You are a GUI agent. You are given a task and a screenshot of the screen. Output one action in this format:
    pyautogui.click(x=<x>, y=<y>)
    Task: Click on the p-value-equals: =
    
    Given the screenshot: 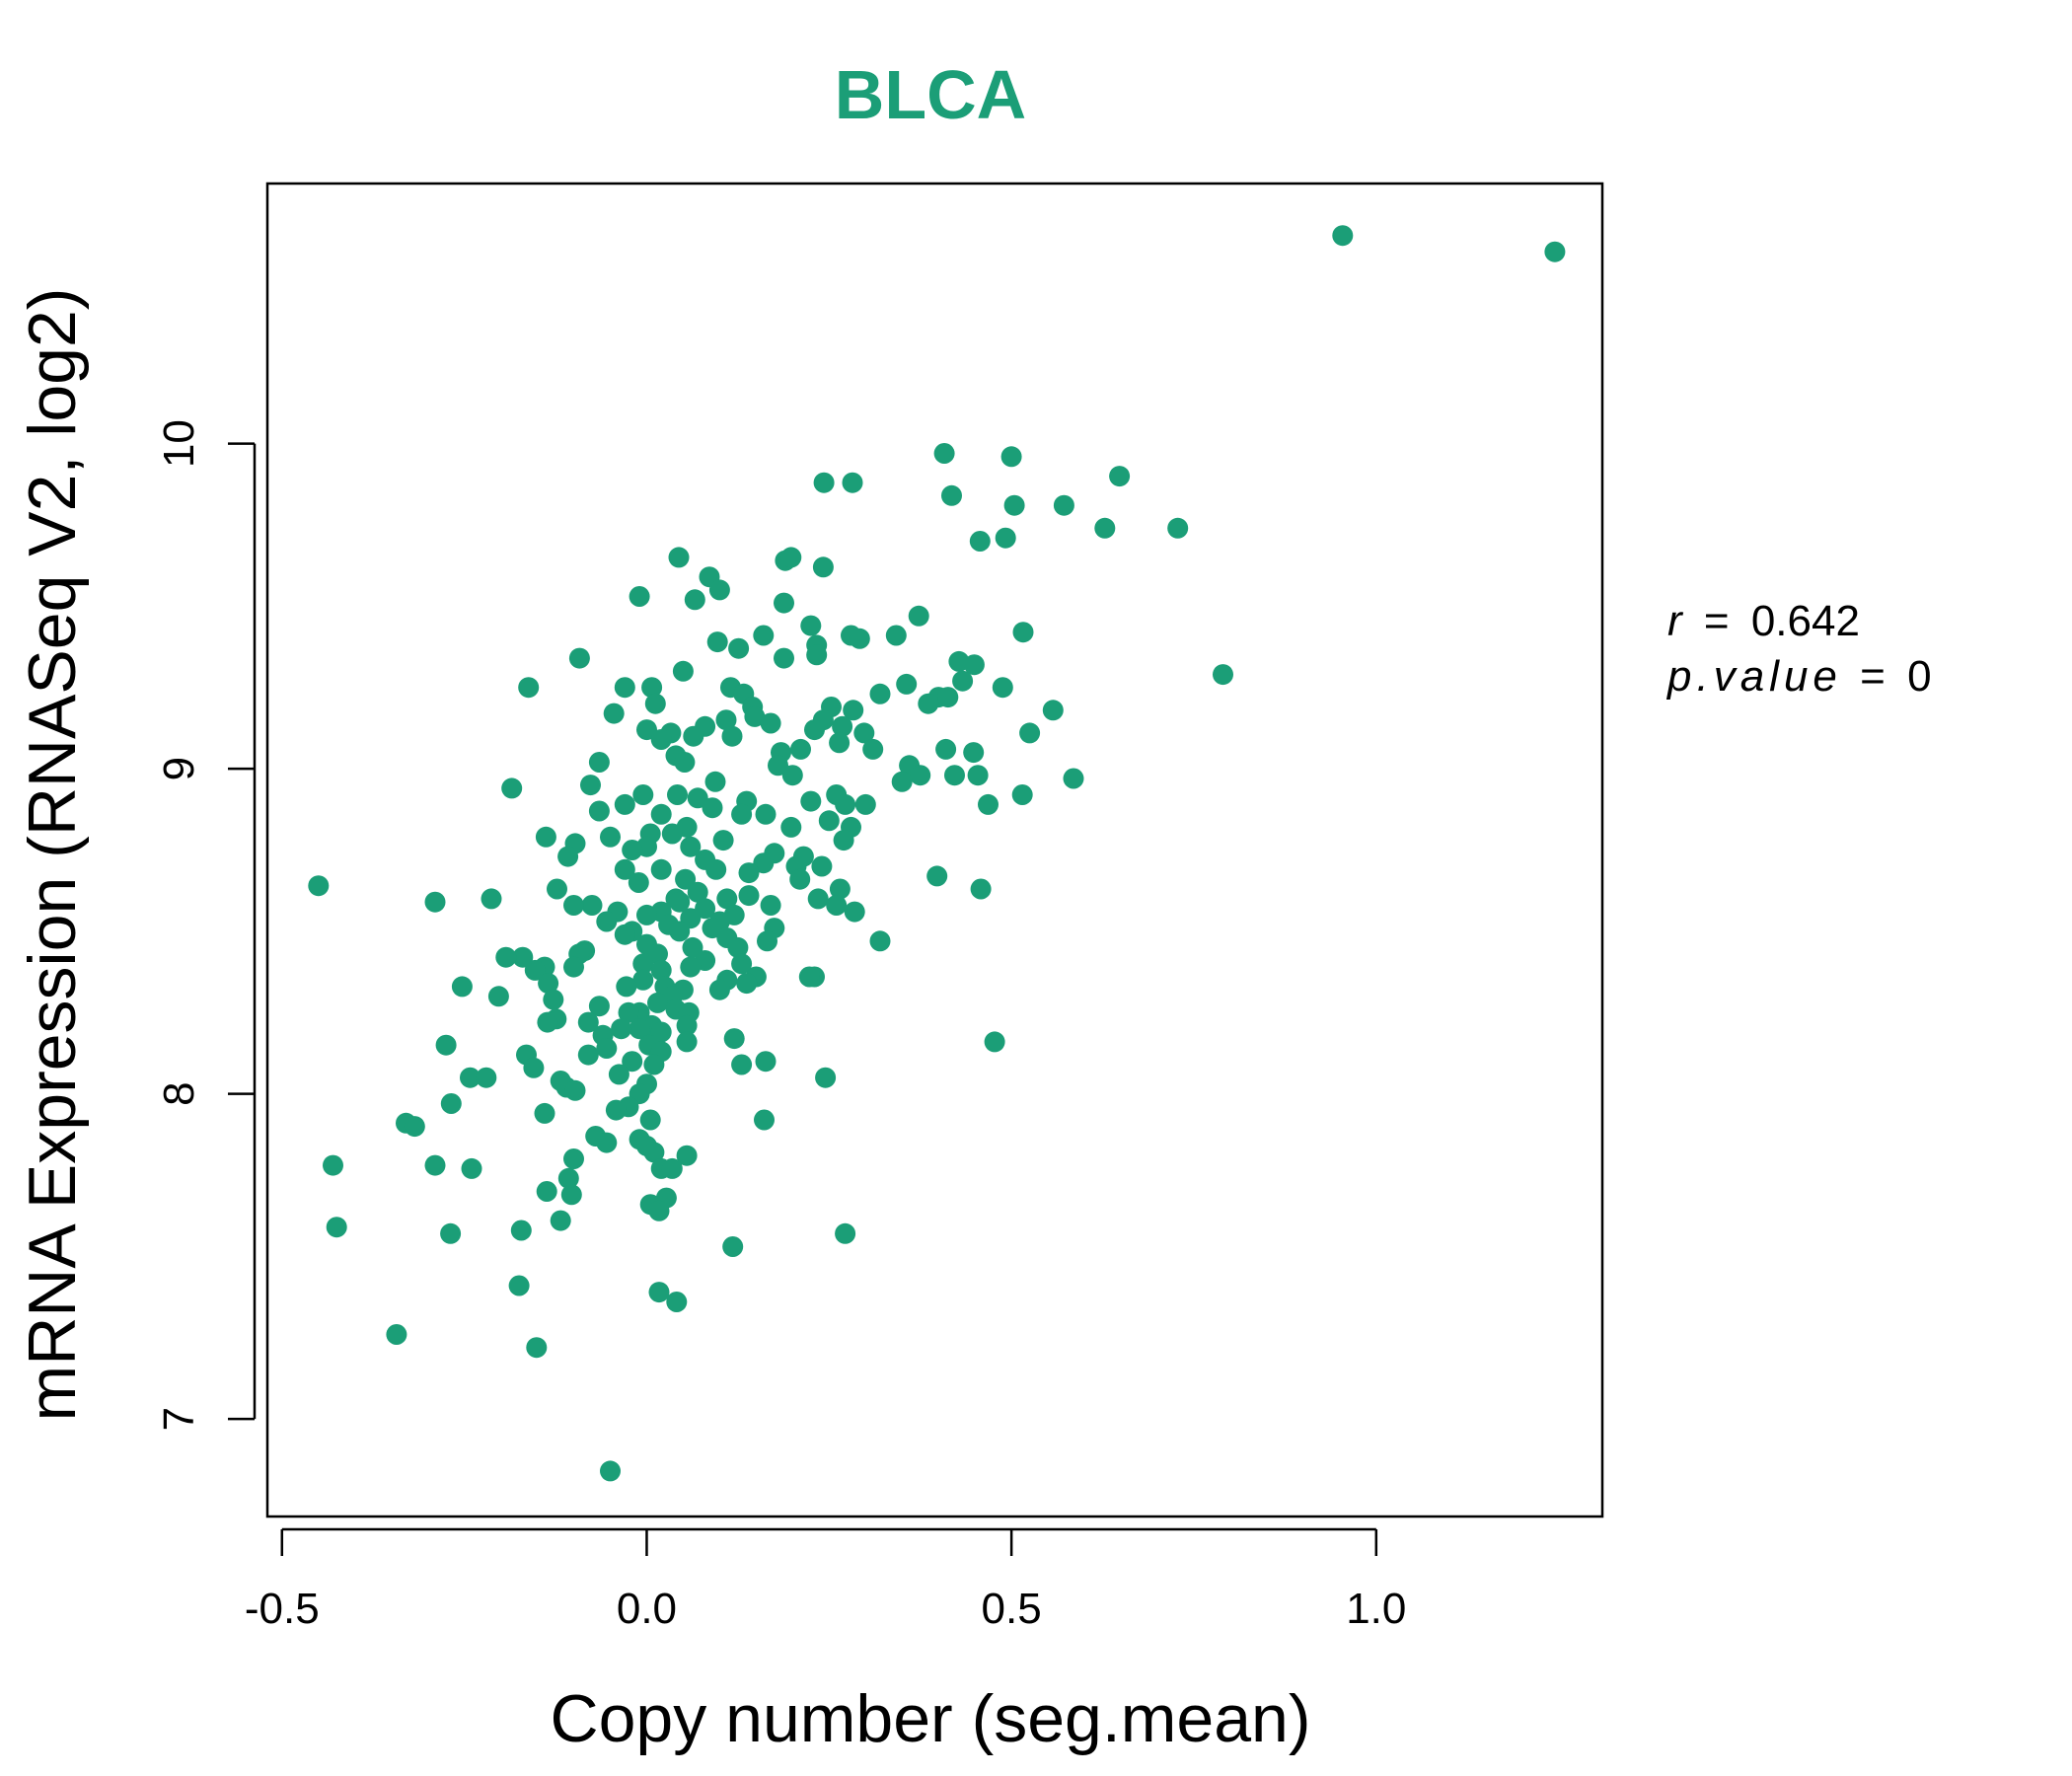 What is the action you would take?
    pyautogui.click(x=1873, y=677)
    